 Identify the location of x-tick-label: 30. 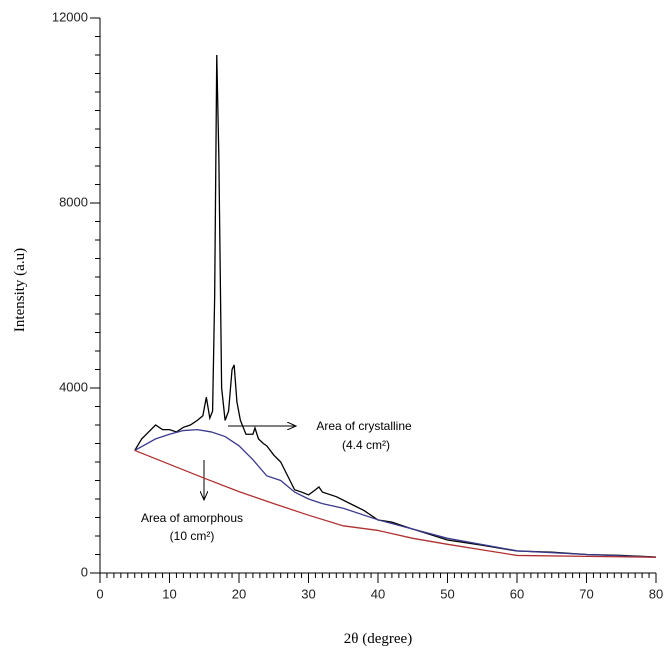
(308, 593).